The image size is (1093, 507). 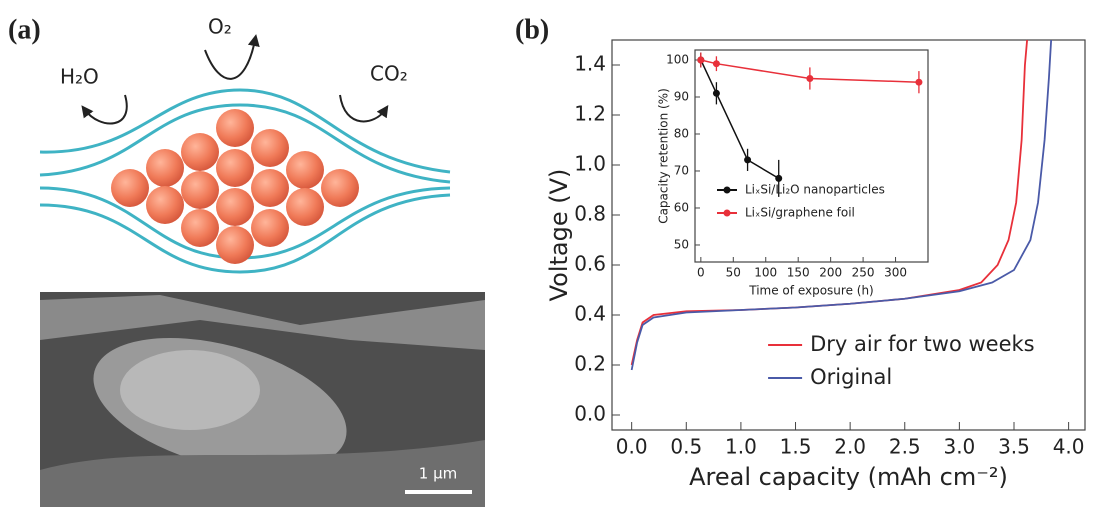 What do you see at coordinates (681, 170) in the screenshot?
I see `y-tick-label: 70` at bounding box center [681, 170].